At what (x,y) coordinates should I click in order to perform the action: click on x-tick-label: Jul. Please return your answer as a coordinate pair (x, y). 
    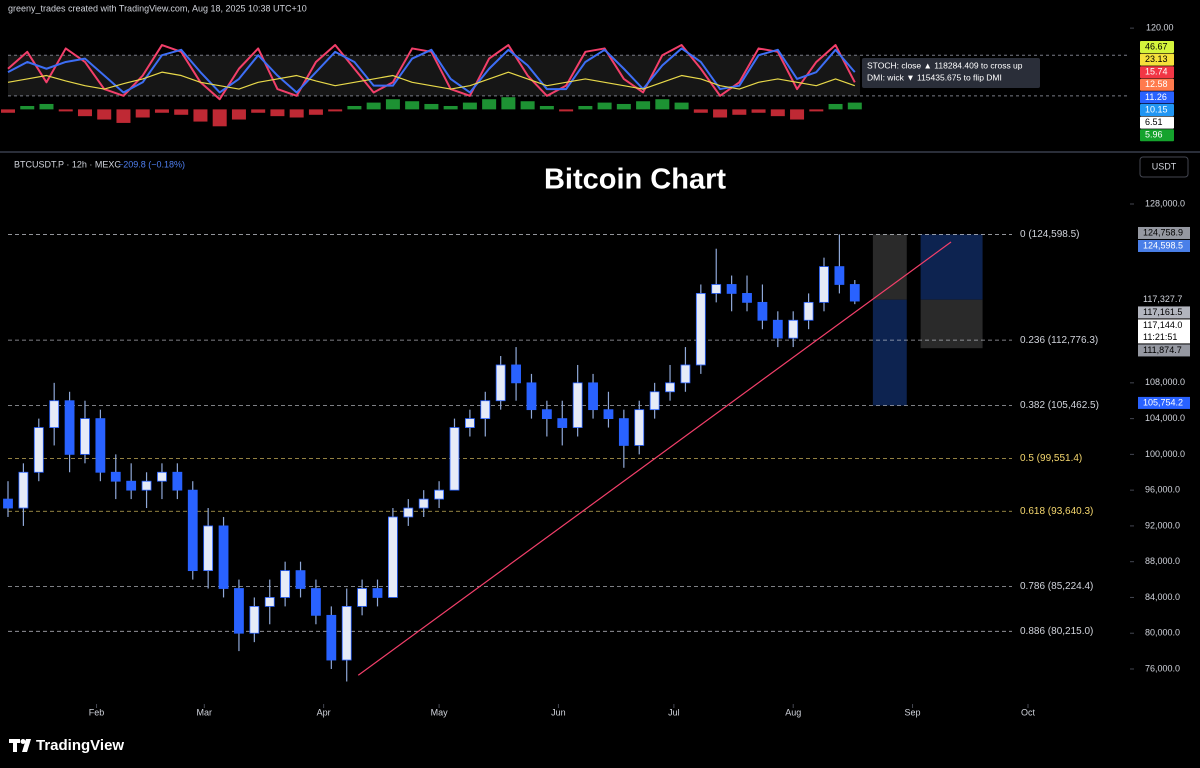
    Looking at the image, I should click on (674, 712).